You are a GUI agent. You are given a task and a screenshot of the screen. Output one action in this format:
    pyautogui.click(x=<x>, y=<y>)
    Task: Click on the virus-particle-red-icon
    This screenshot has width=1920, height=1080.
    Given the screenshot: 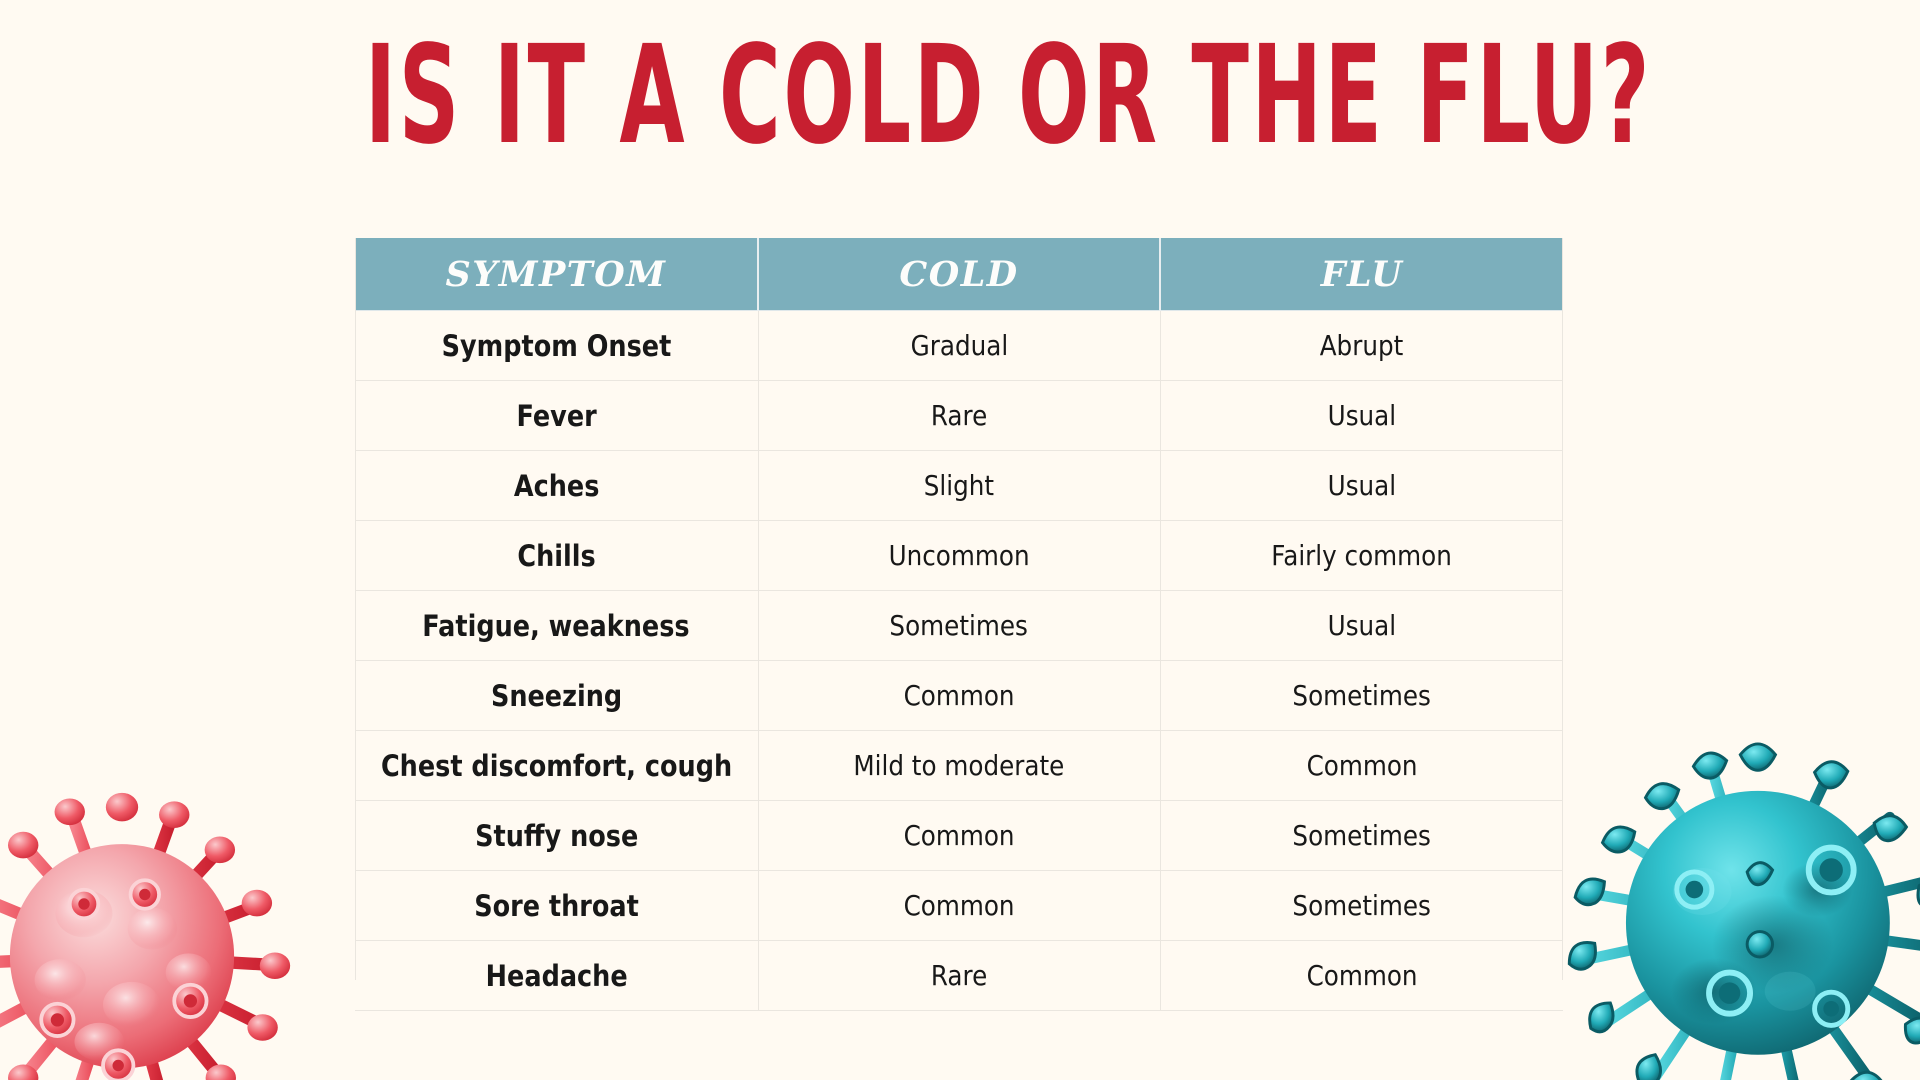 What is the action you would take?
    pyautogui.click(x=145, y=936)
    